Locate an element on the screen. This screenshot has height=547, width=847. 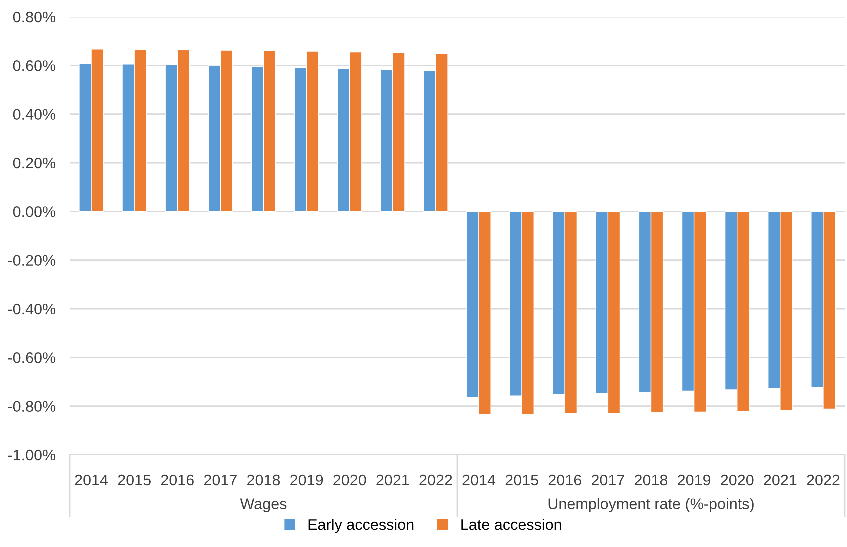
text: Wages is located at coordinates (263, 505).